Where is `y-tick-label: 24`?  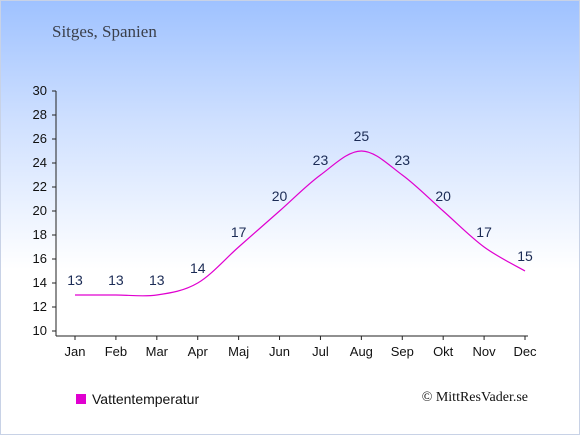
y-tick-label: 24 is located at coordinates (40, 162).